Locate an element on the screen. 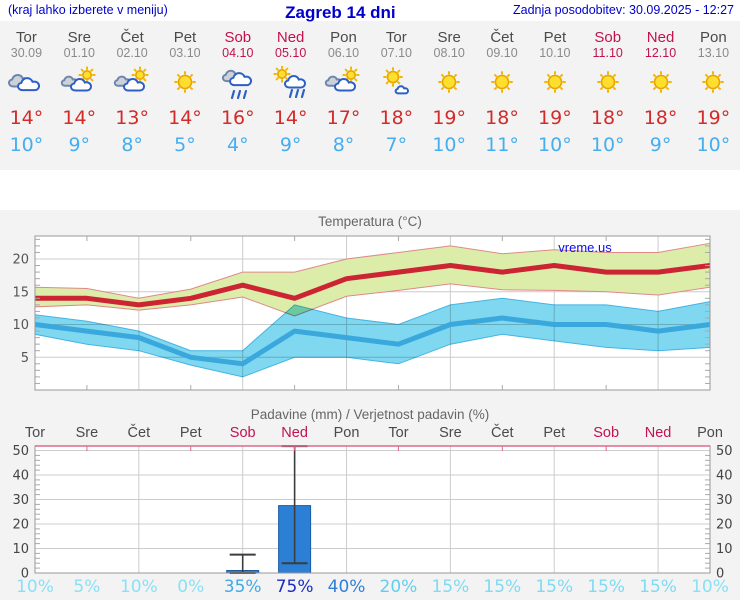 This screenshot has height=600, width=740. day-date: 02.10 is located at coordinates (132, 53).